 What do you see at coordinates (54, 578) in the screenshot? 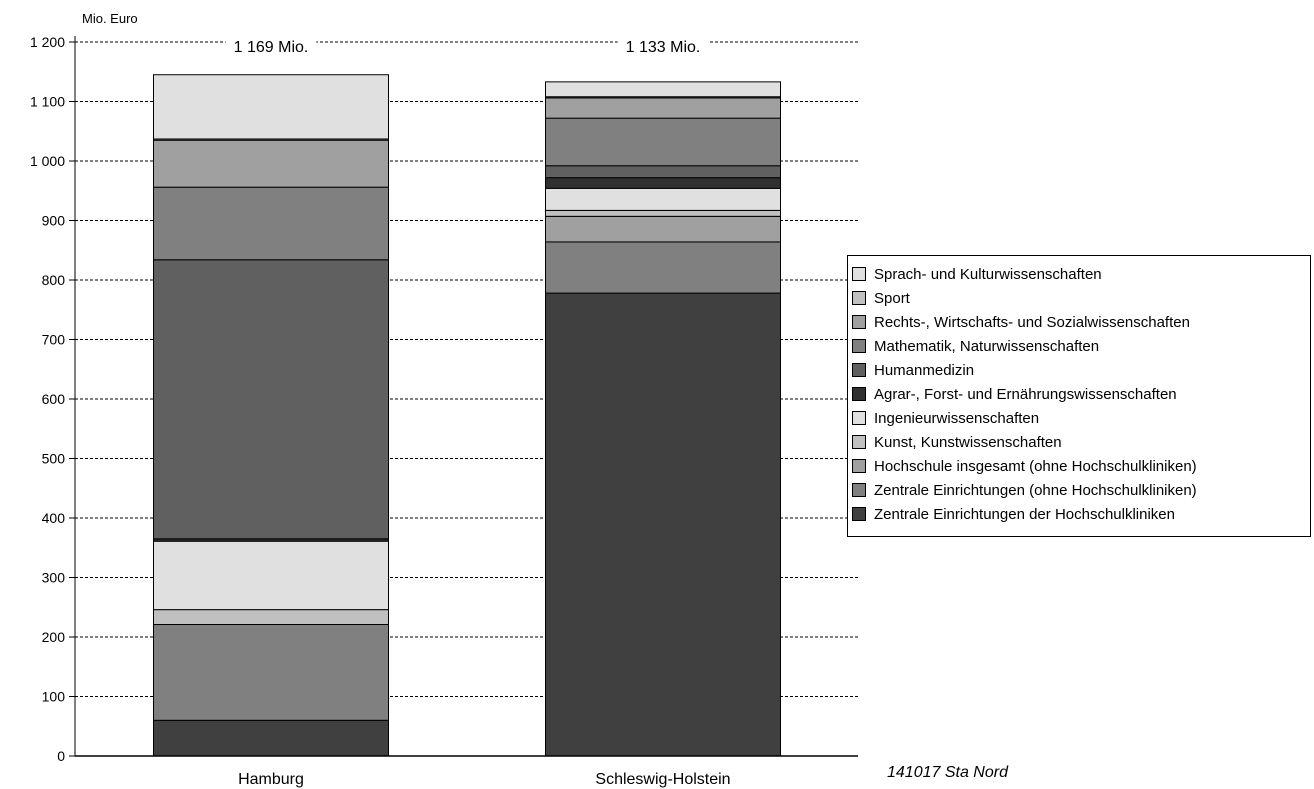
I see `y-tick-label: 300` at bounding box center [54, 578].